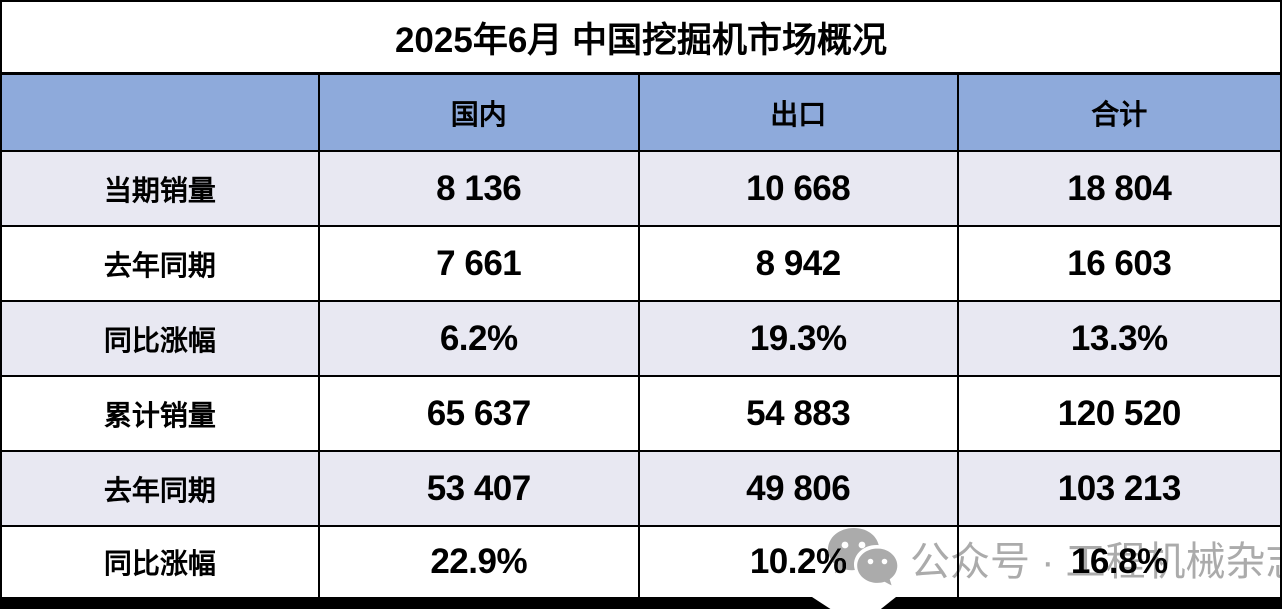 This screenshot has width=1282, height=609. I want to click on header-cell-total: 合计, so click(1118, 112).